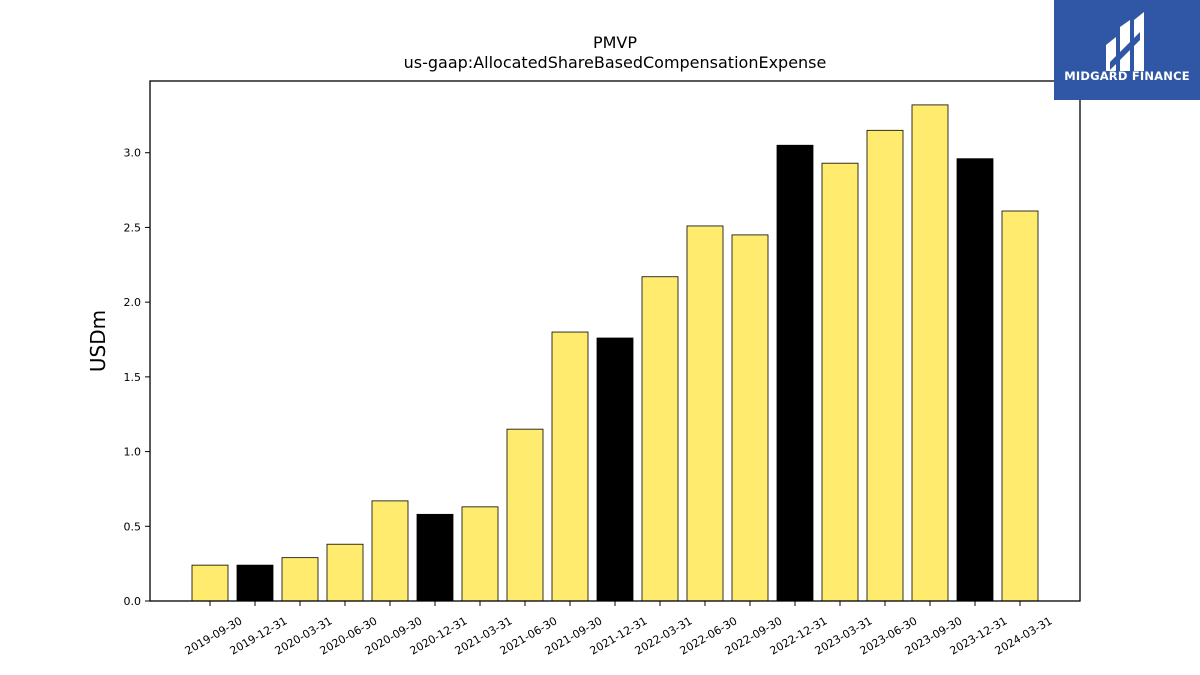 This screenshot has height=675, width=1200. I want to click on brand-logo: MIDGARD FINANCE, so click(1127, 50).